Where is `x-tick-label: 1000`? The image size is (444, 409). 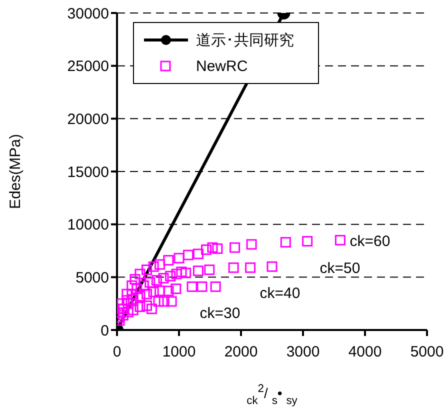 x-tick-label: 1000 is located at coordinates (179, 352).